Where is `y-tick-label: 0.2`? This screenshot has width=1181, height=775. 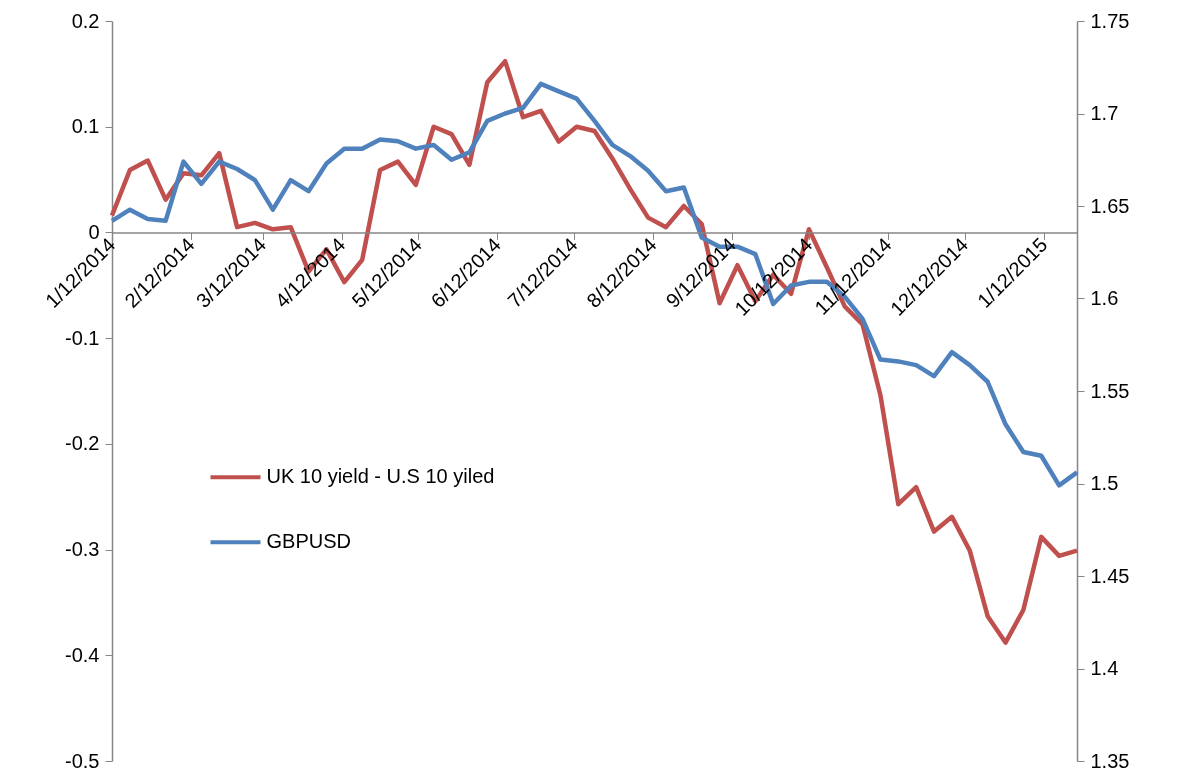 y-tick-label: 0.2 is located at coordinates (85, 20).